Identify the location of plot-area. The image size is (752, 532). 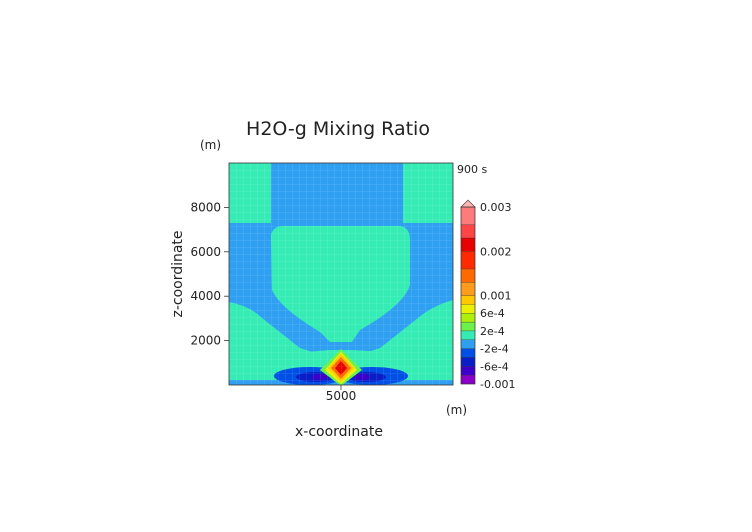
(341, 274).